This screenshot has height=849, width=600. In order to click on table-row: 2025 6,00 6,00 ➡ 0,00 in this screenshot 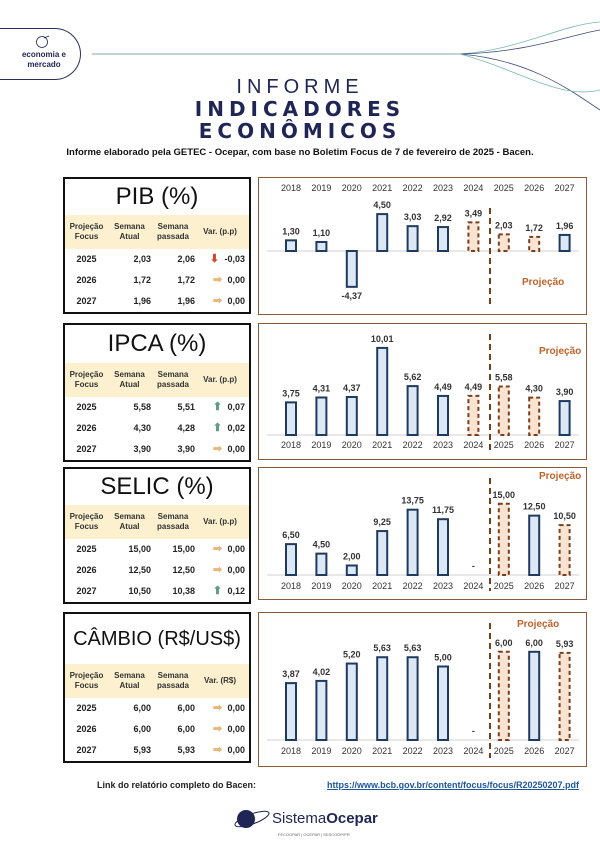, I will do `click(157, 708)`.